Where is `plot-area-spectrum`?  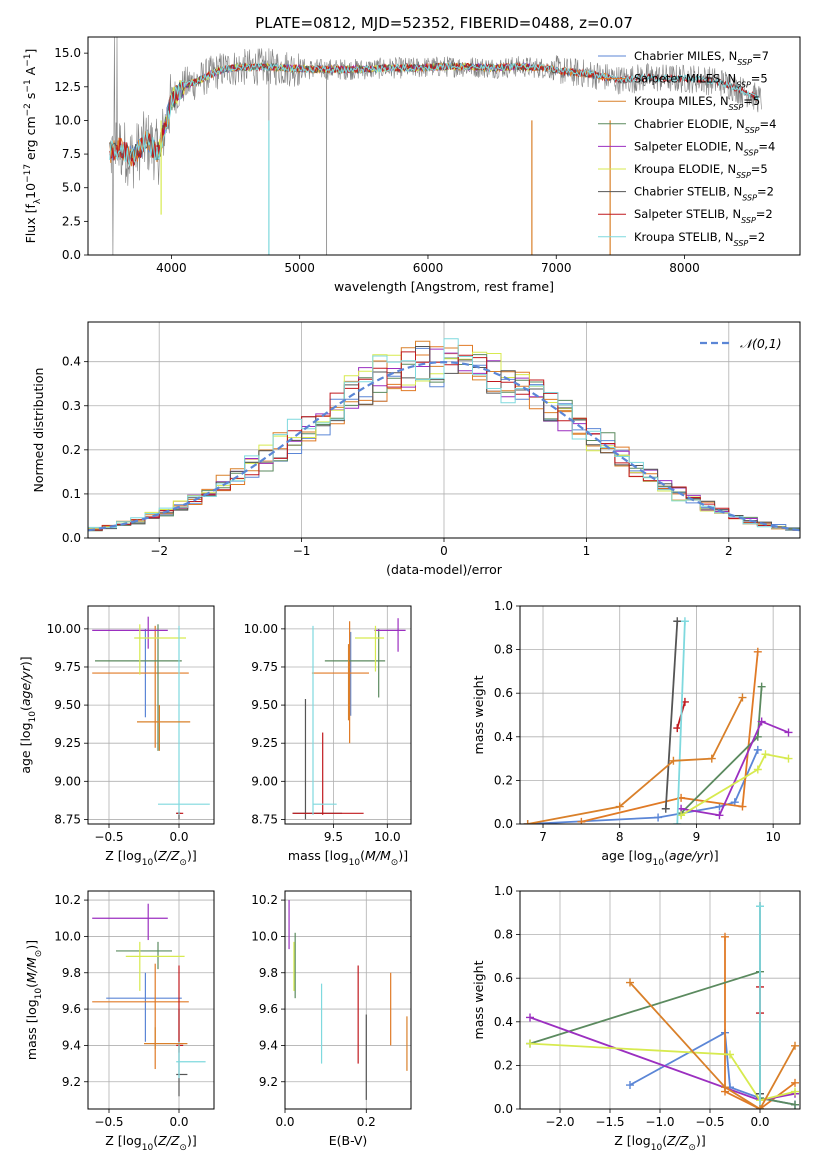
plot-area-spectrum is located at coordinates (435, 146).